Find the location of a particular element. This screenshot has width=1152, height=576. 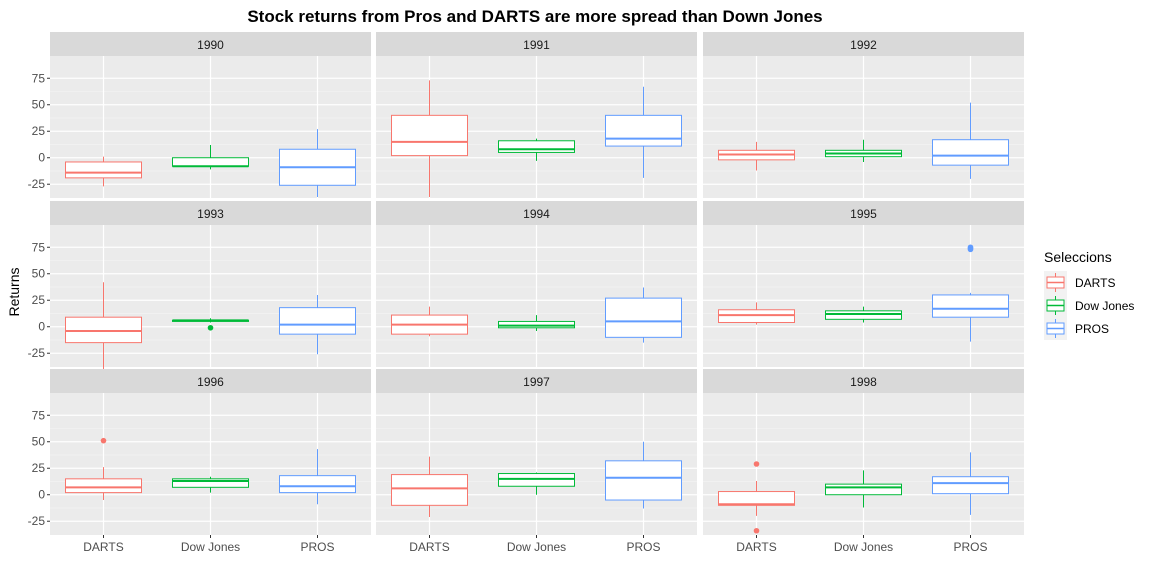

facet-1991: 1991 is located at coordinates (536, 115).